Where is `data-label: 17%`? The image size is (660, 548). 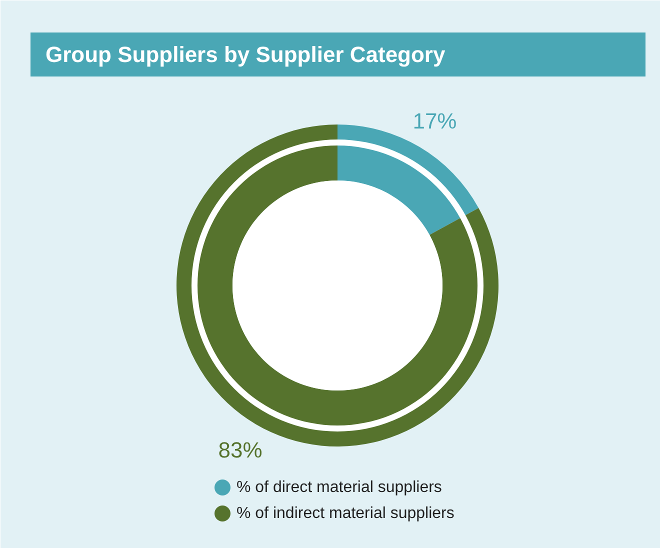
data-label: 17% is located at coordinates (434, 121).